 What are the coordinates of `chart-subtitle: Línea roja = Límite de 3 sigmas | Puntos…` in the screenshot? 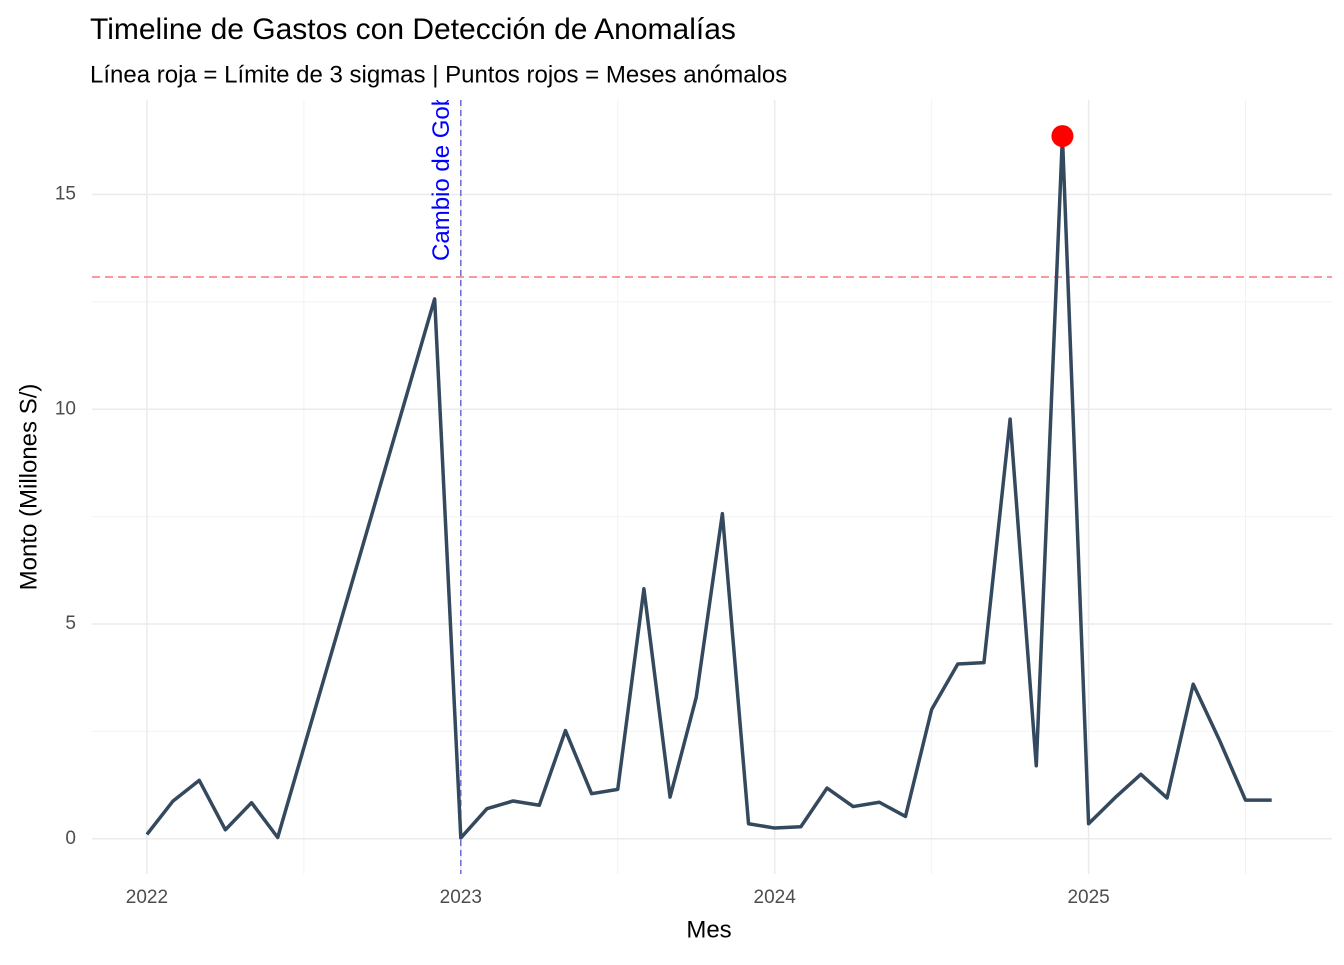 It's located at (438, 74).